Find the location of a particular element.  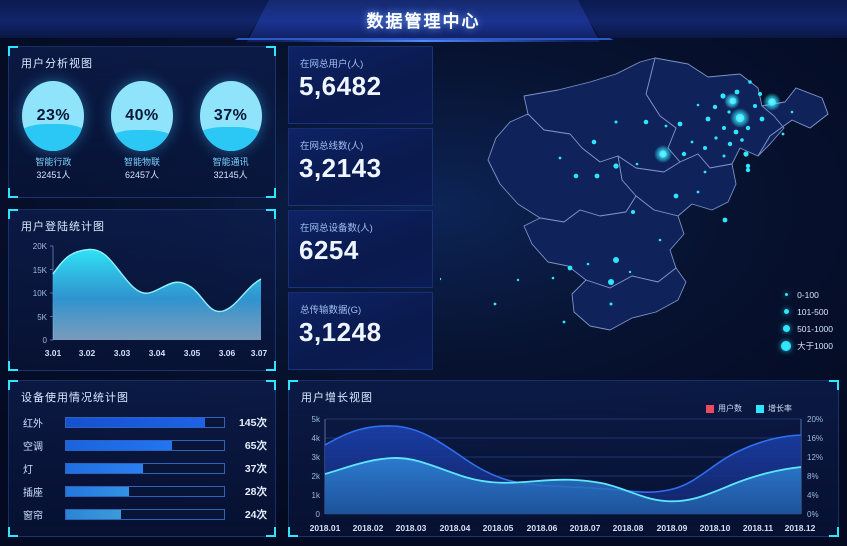

kpi-card-online-devices: 在网总设备数(人) 6254 is located at coordinates (360, 249).